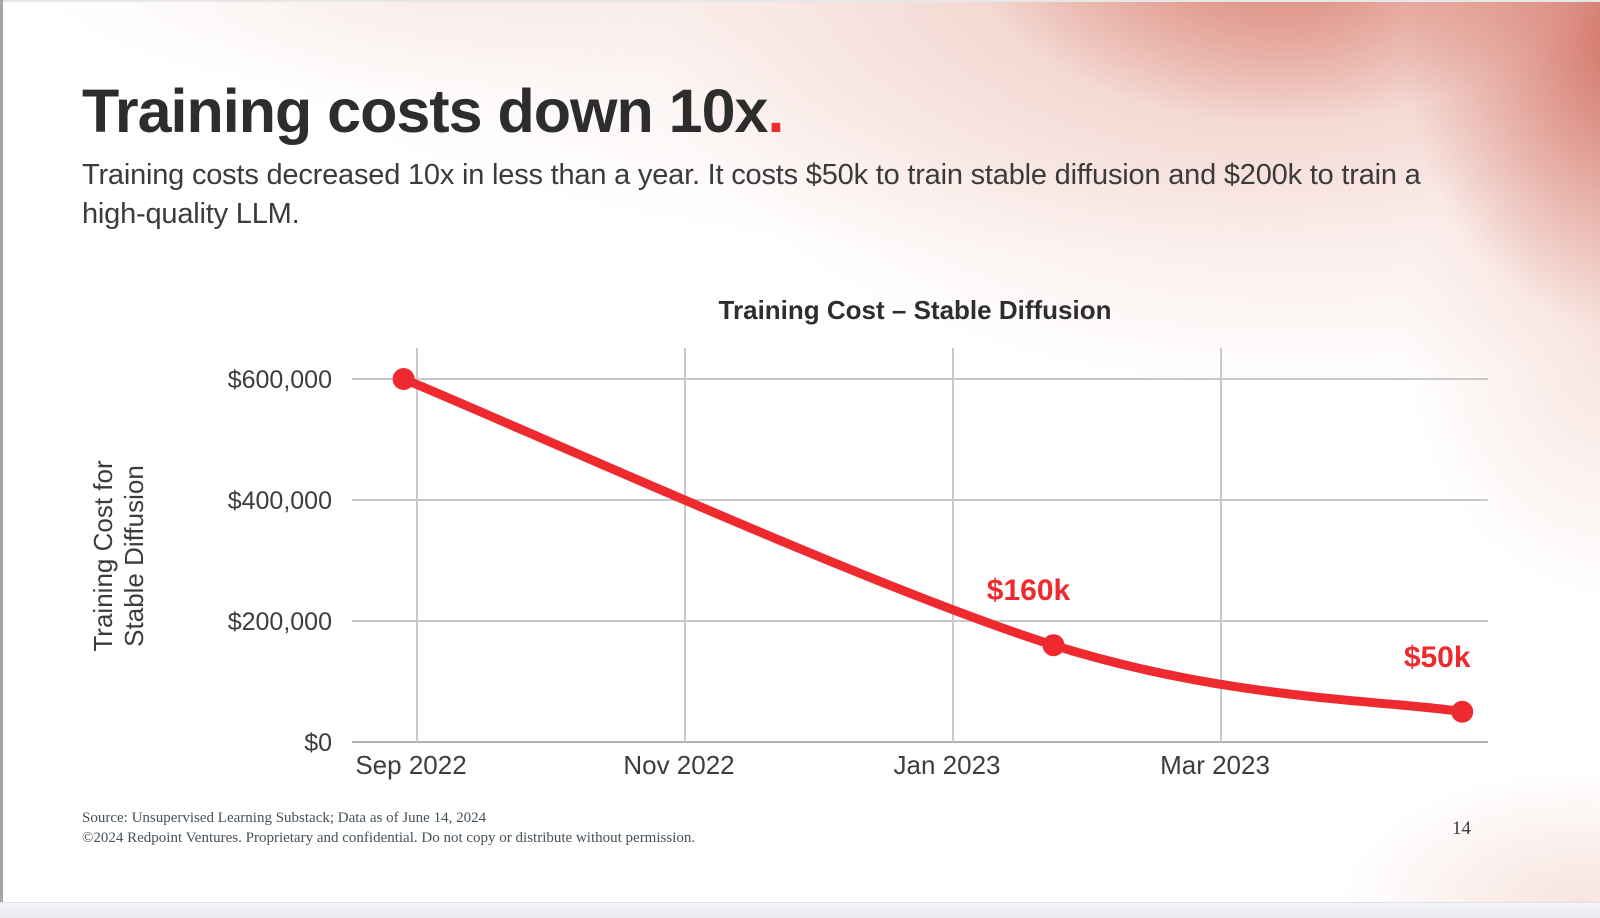 The height and width of the screenshot is (918, 1600). I want to click on y-tick-label: $600,000, so click(280, 380).